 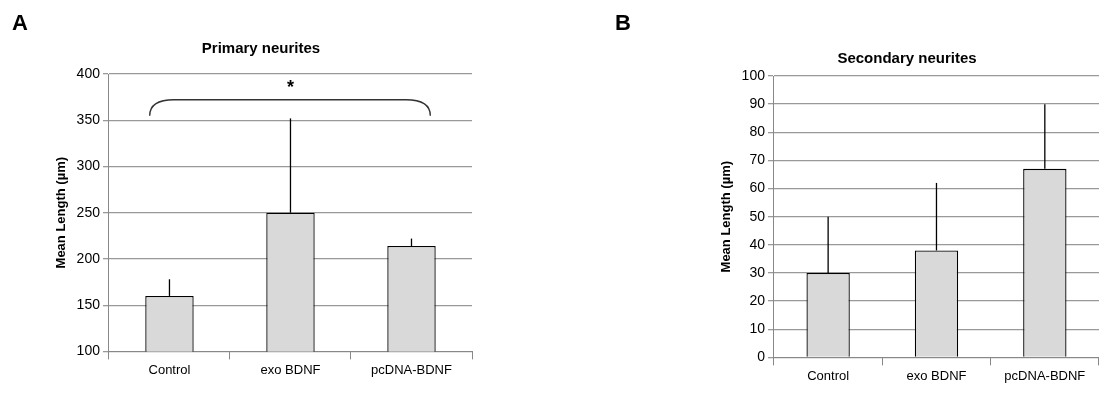 What do you see at coordinates (757, 103) in the screenshot?
I see `y-tick-label: 90` at bounding box center [757, 103].